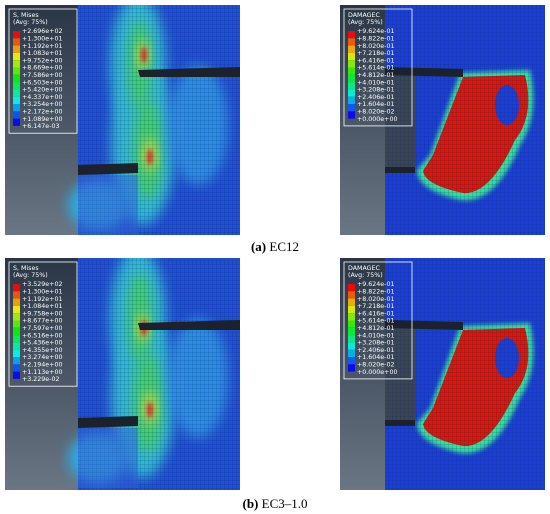  I want to click on legend-label: +7.597e+00, so click(42, 328).